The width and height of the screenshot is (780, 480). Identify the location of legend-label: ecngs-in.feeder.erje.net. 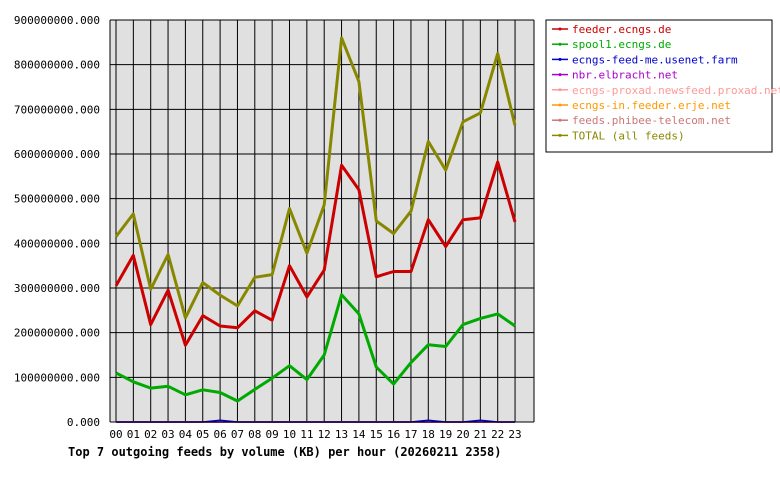
(651, 105).